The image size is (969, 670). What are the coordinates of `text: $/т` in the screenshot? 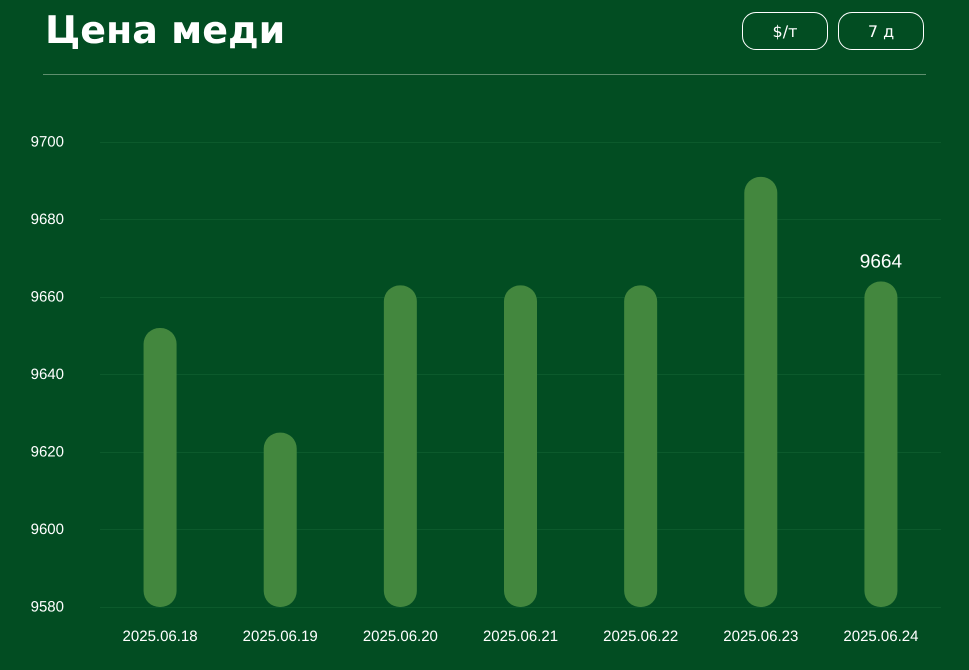 It's located at (785, 31).